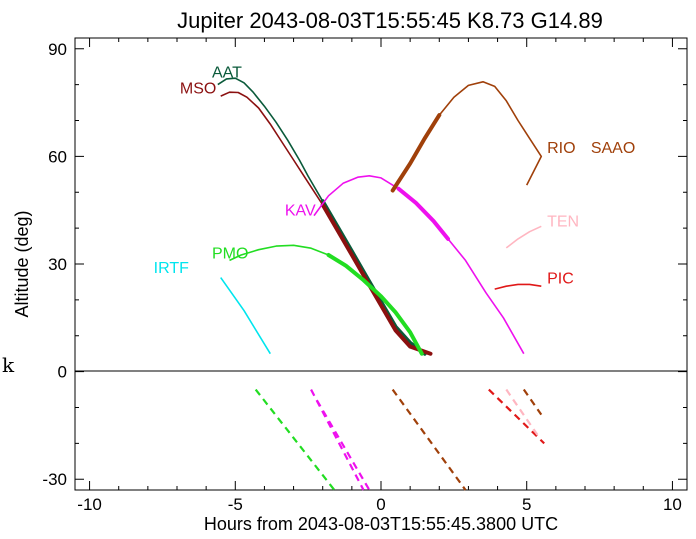 This screenshot has width=696, height=539. I want to click on series-dark-segment-pmo, so click(375, 304).